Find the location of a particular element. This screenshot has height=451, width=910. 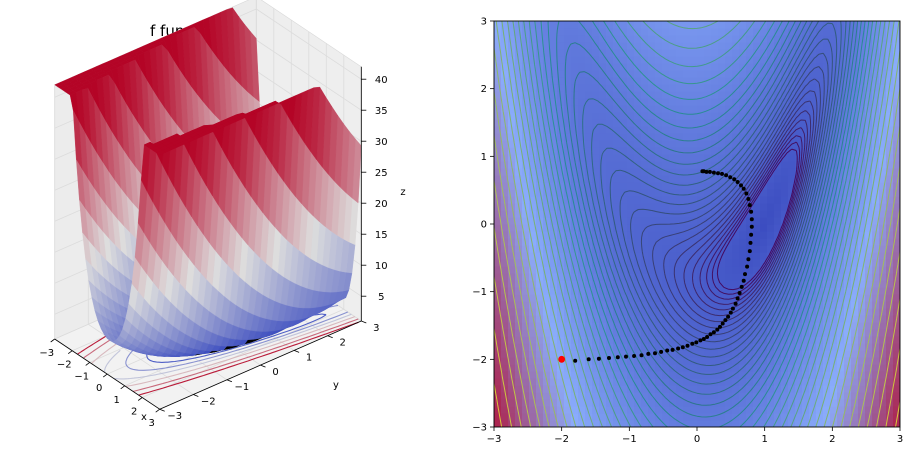

y-tick-mark is located at coordinates (263, 366).